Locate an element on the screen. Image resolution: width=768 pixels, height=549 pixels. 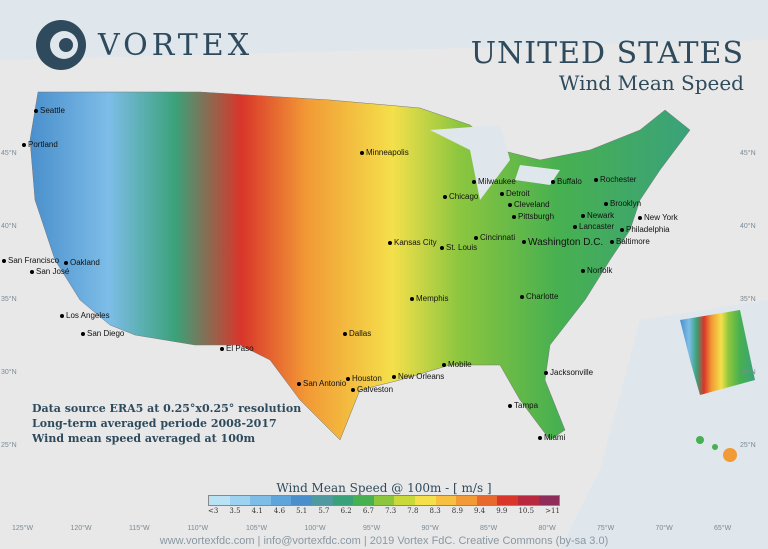
legend-tick: <3 is located at coordinates (213, 511).